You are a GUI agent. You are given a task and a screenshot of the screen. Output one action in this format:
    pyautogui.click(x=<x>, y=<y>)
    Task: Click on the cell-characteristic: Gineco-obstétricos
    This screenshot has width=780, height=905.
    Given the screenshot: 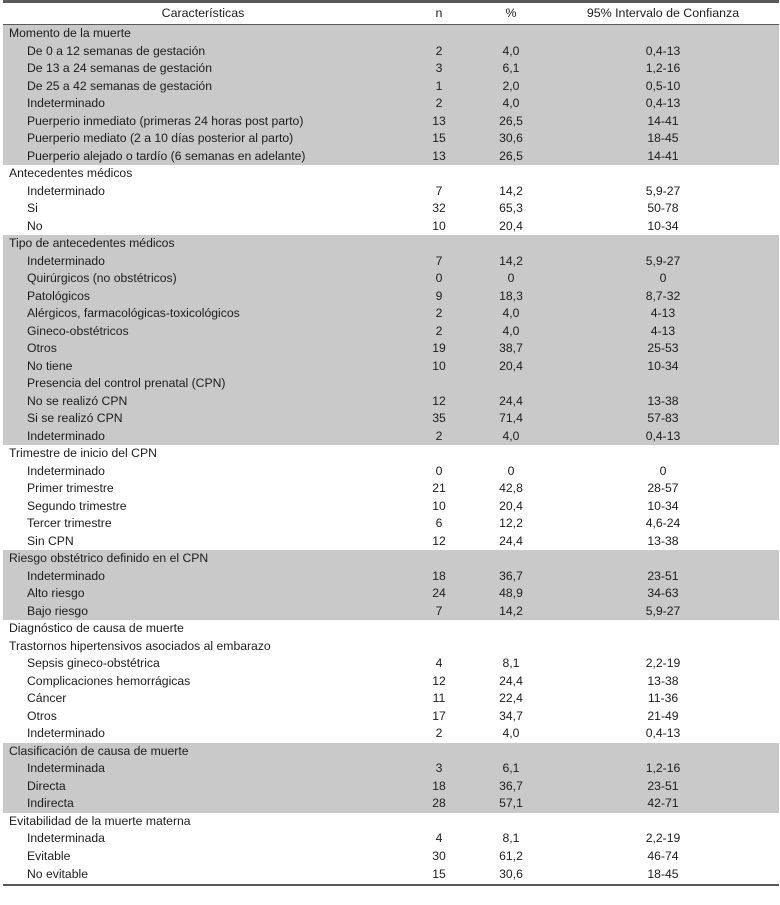 What is the action you would take?
    pyautogui.click(x=203, y=331)
    